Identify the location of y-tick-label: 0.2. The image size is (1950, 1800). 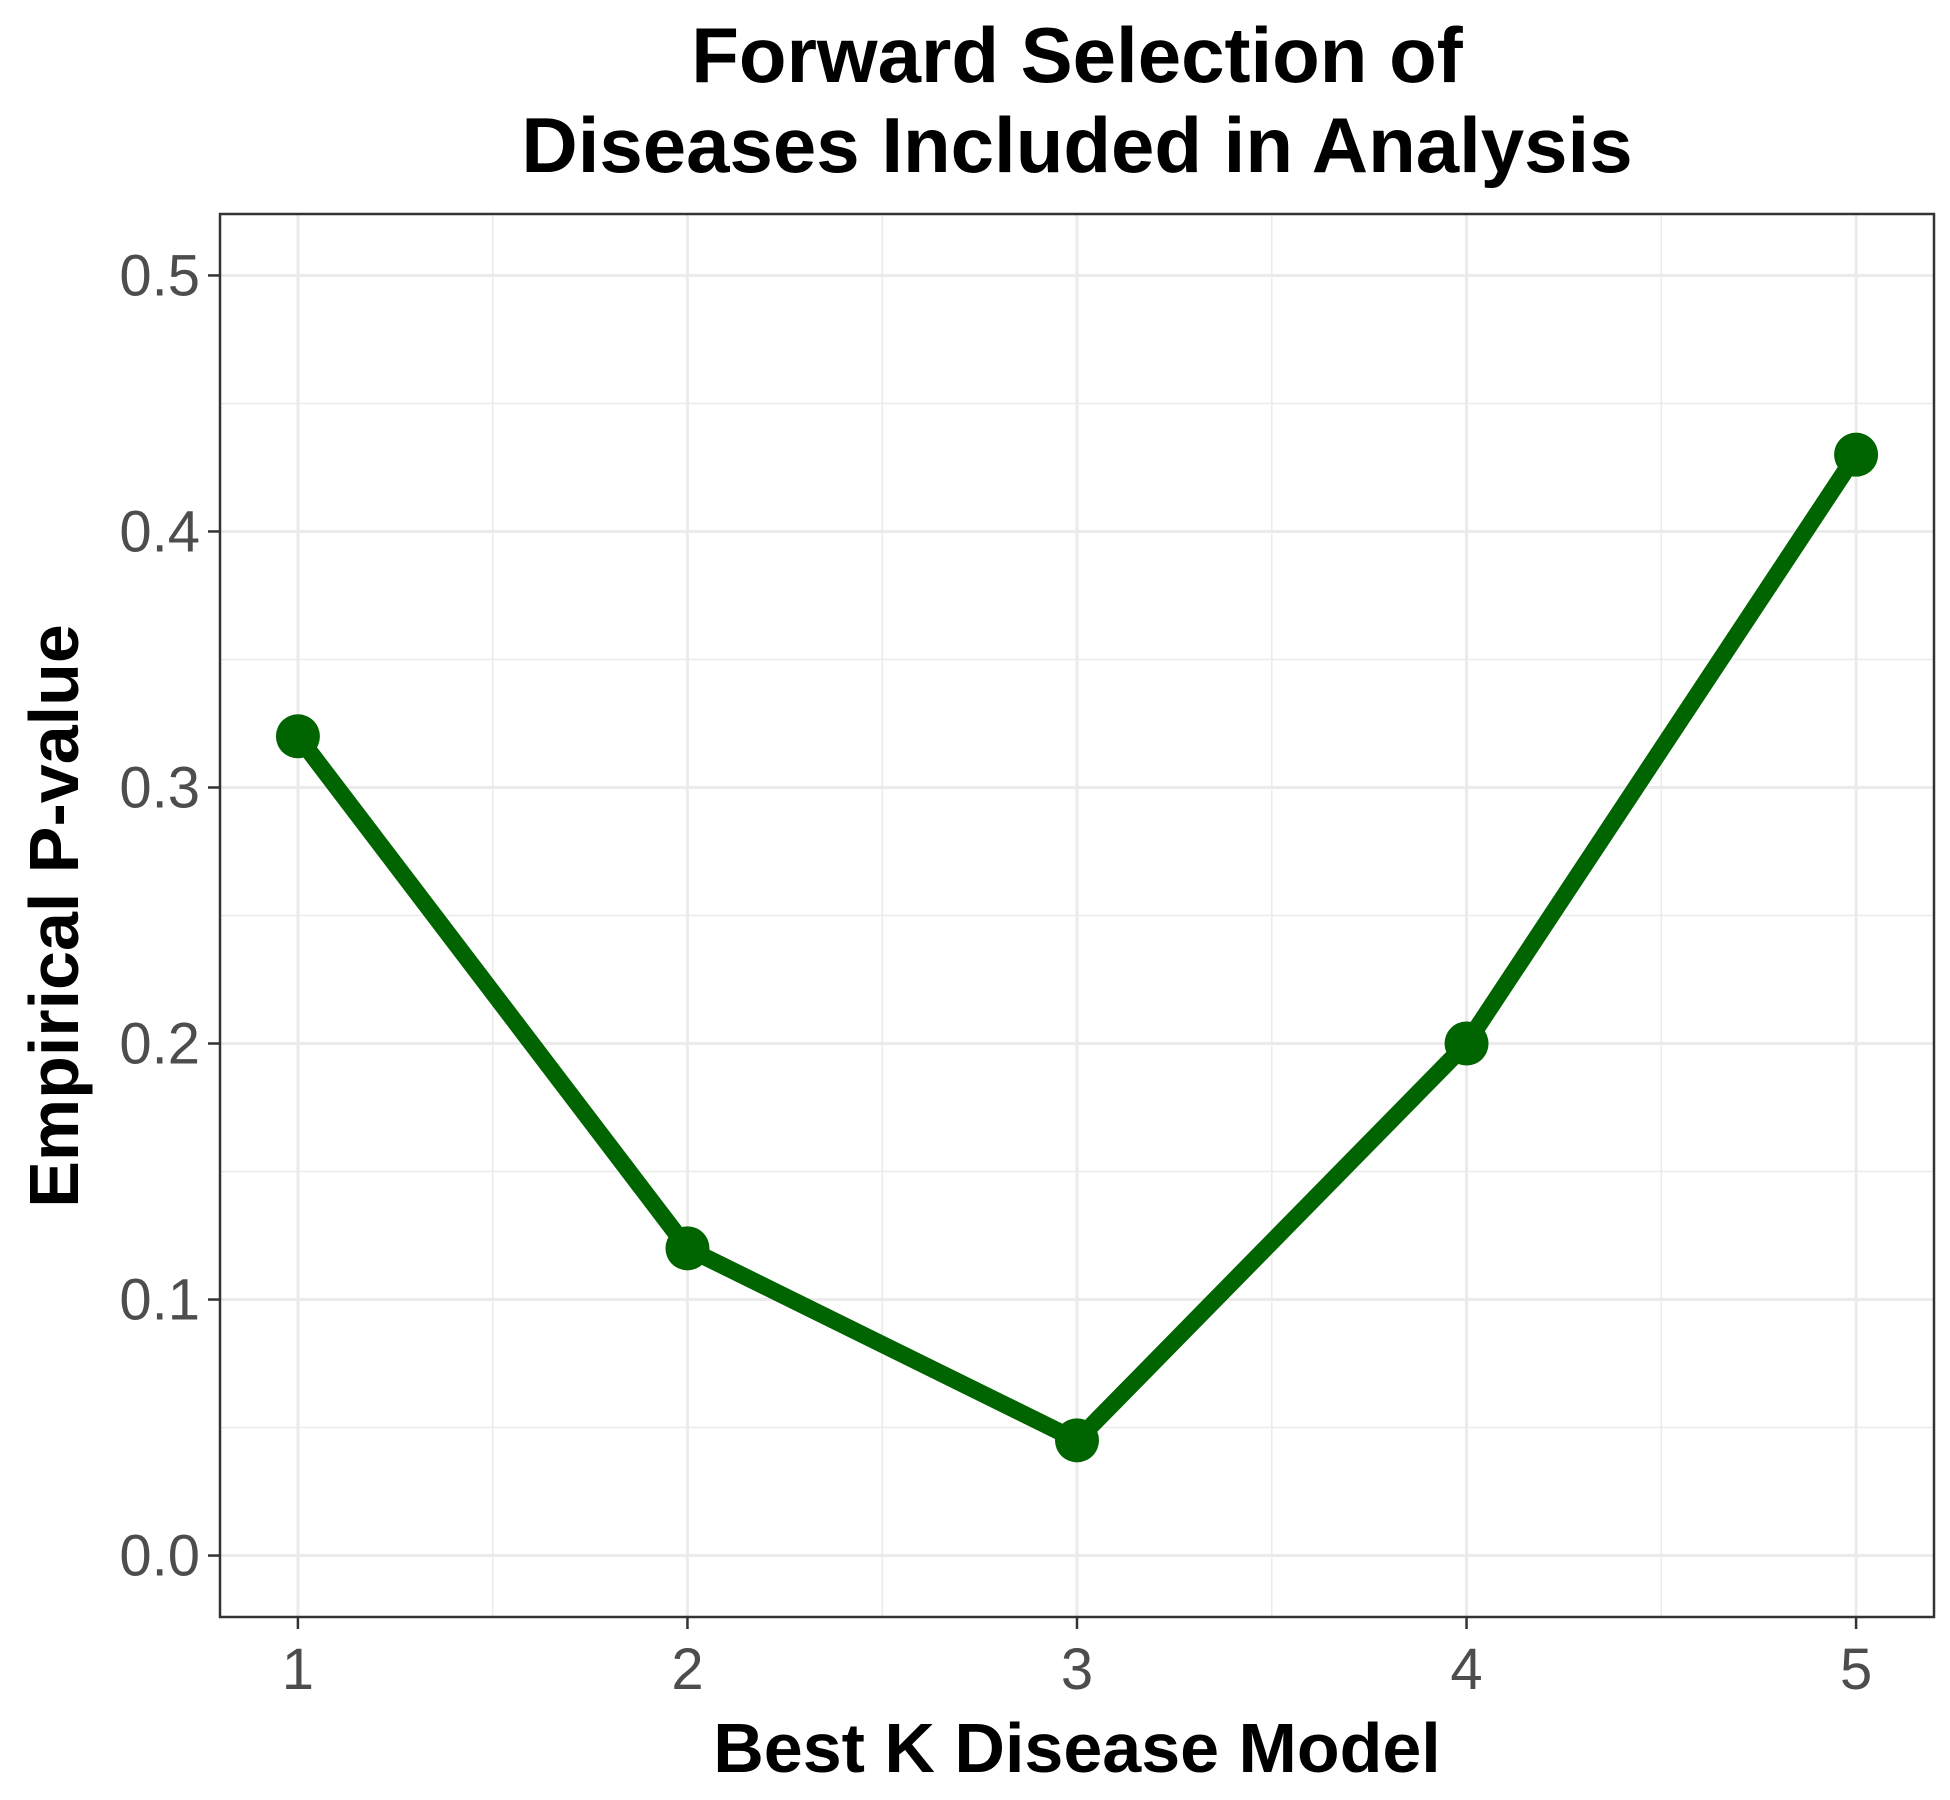
(159, 1044).